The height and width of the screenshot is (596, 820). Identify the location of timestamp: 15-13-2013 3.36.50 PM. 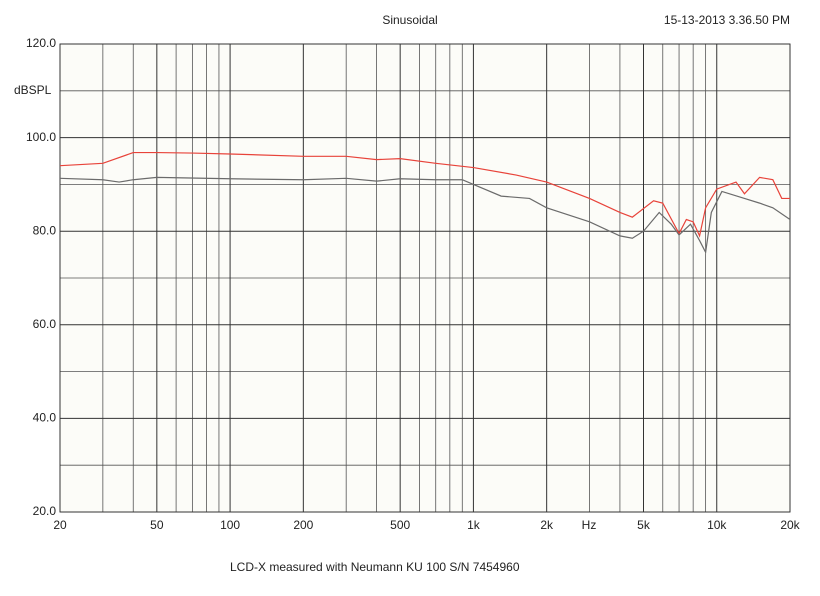
(727, 20).